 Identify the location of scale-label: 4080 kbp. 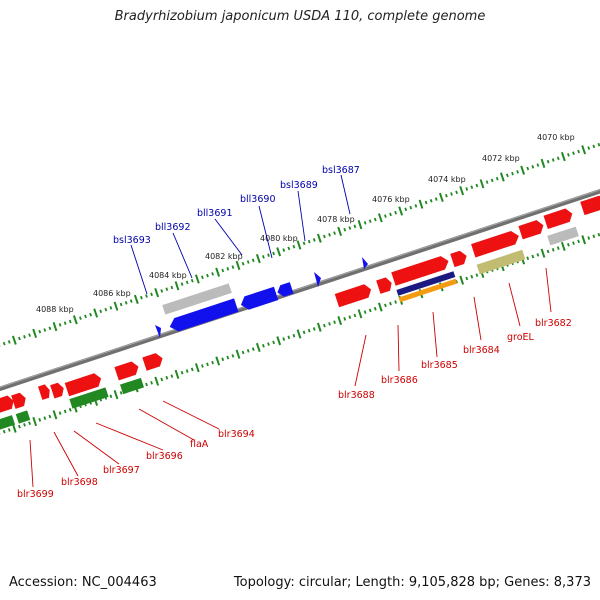
(279, 238).